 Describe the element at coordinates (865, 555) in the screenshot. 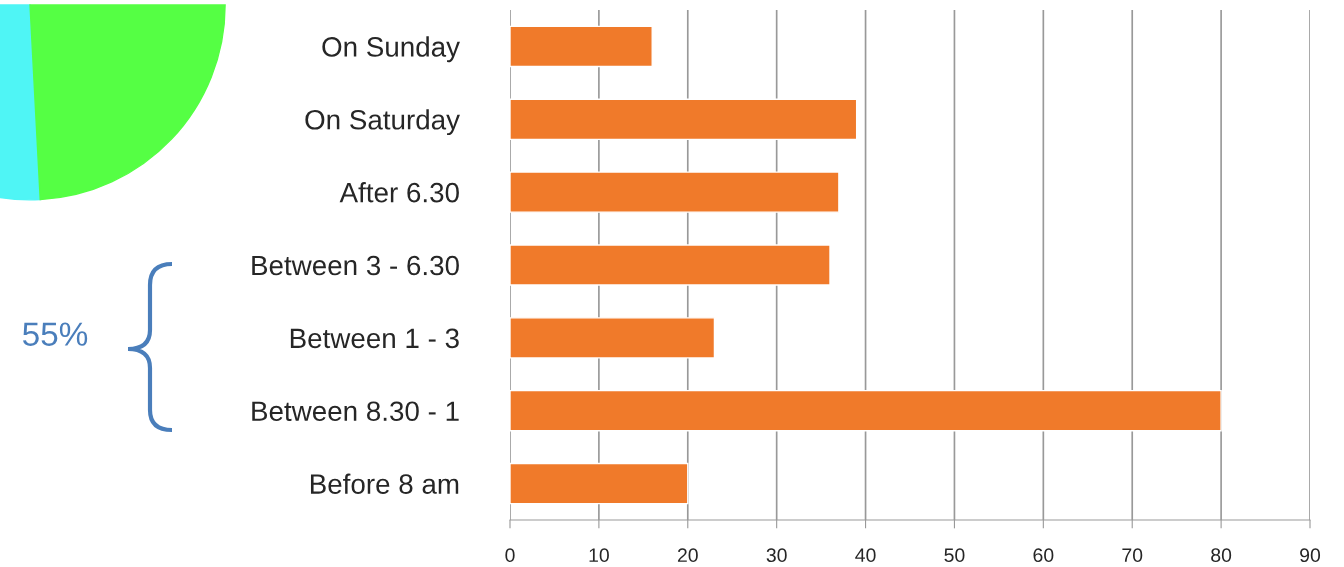

I see `x-tick-label: 40` at that location.